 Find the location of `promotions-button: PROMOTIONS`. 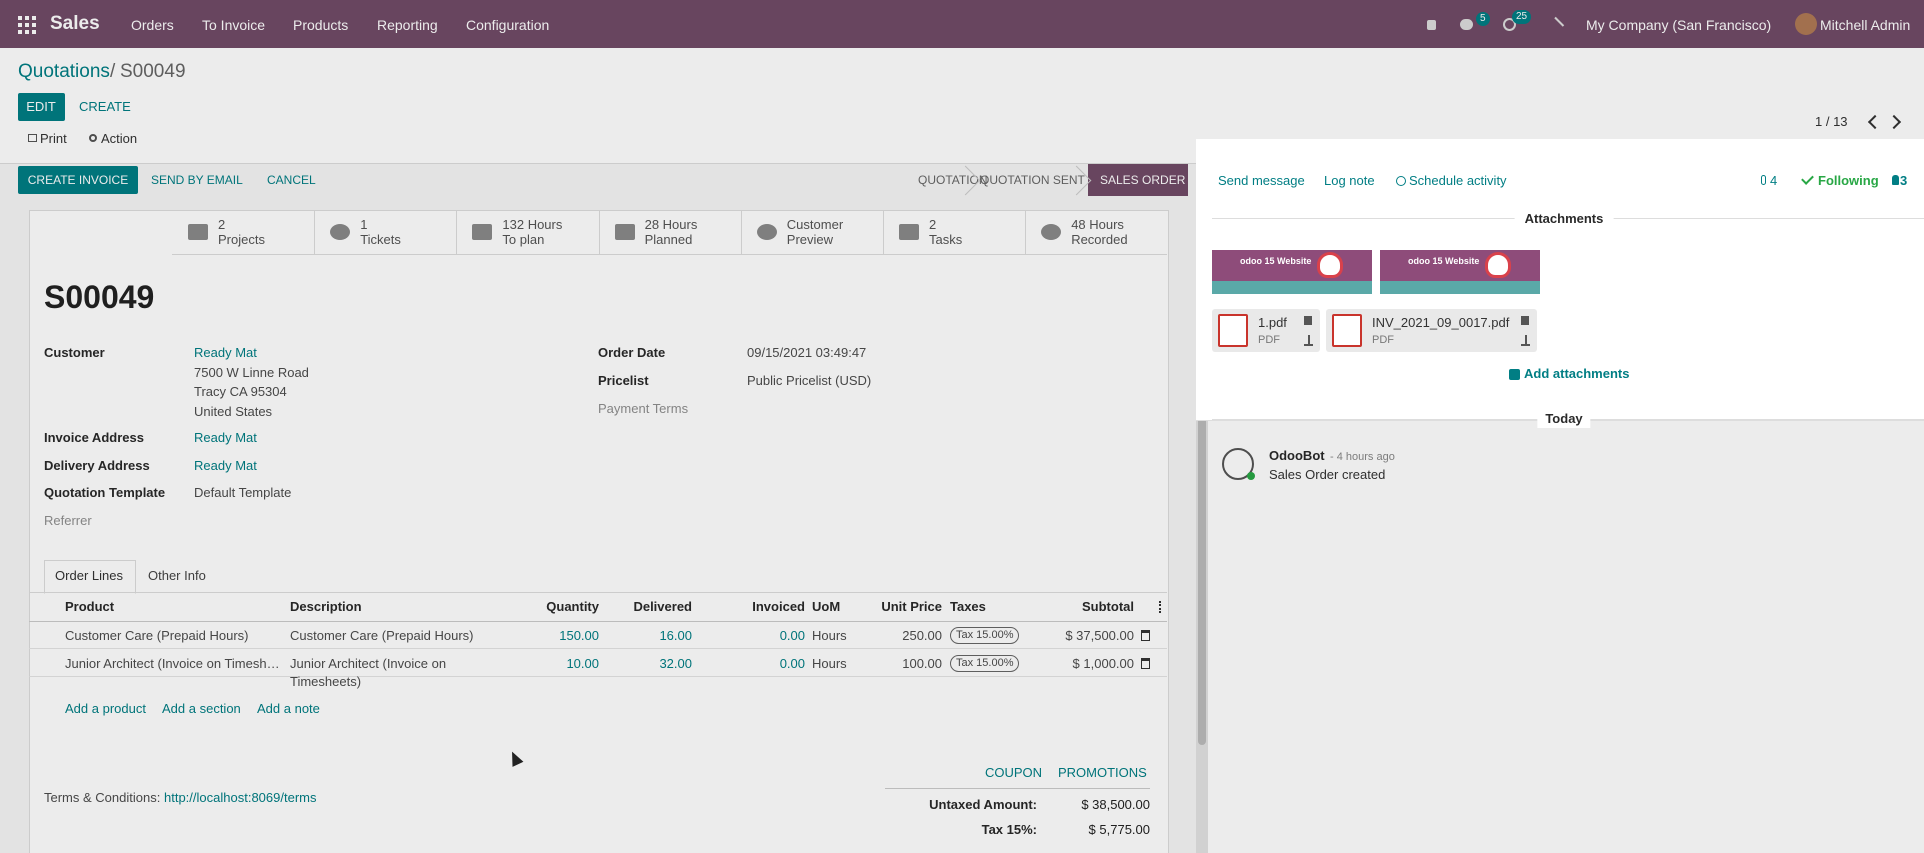

promotions-button: PROMOTIONS is located at coordinates (1102, 772).